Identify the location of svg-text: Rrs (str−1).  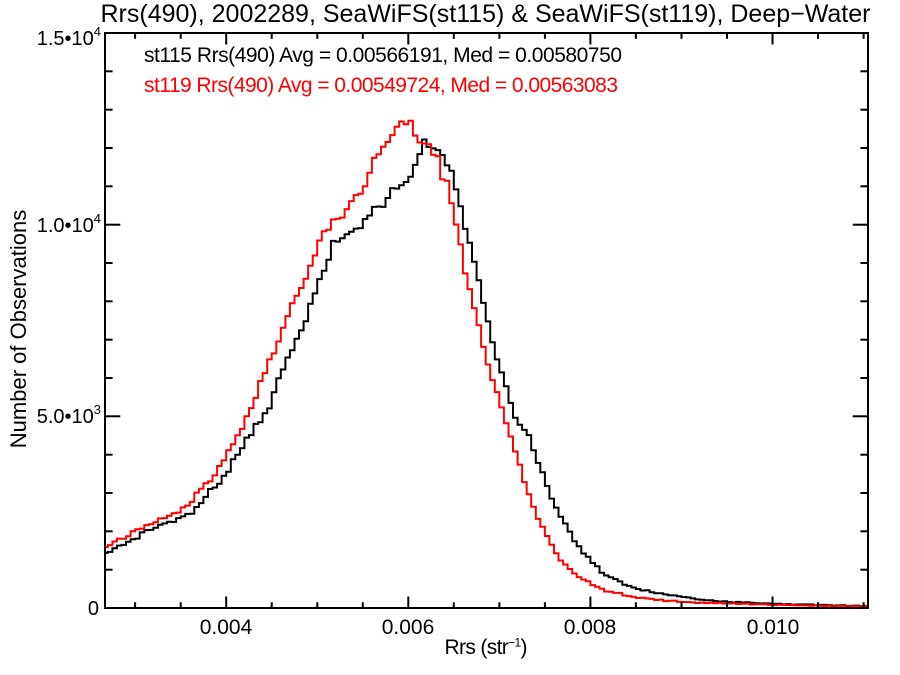
(486, 648).